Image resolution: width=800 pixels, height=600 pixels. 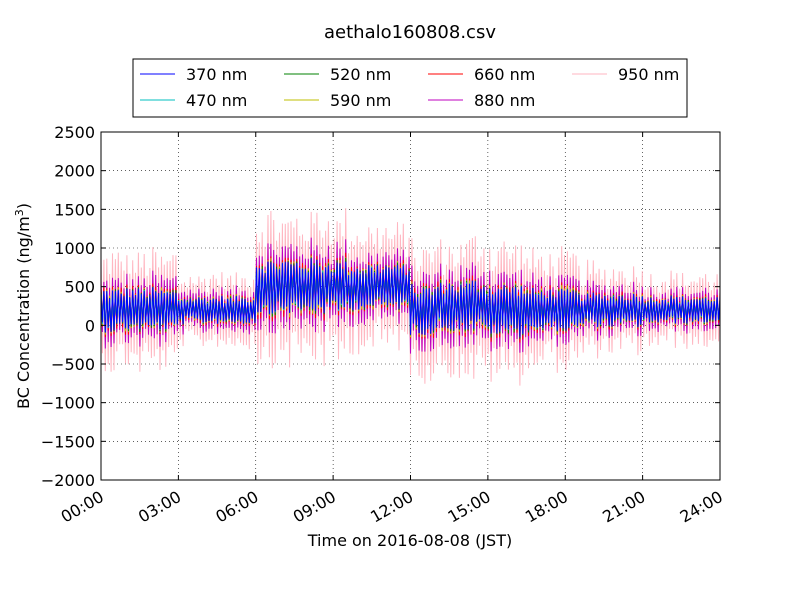 What do you see at coordinates (216, 74) in the screenshot?
I see `legend-label: 370 nm` at bounding box center [216, 74].